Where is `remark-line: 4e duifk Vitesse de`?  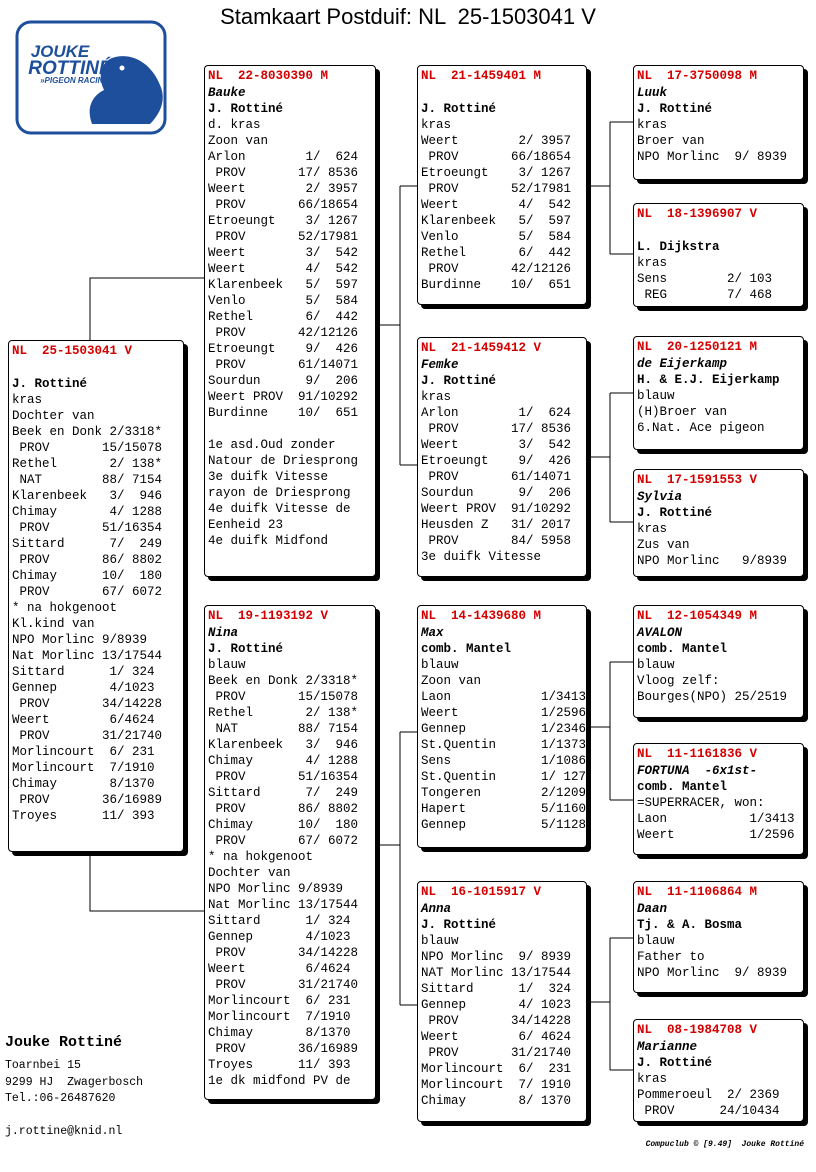 remark-line: 4e duifk Vitesse de is located at coordinates (279, 509).